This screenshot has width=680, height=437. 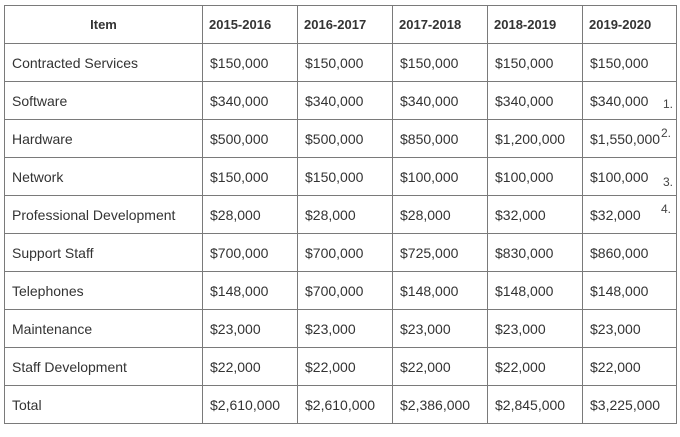 What do you see at coordinates (668, 182) in the screenshot?
I see `list-marker-3: 3.` at bounding box center [668, 182].